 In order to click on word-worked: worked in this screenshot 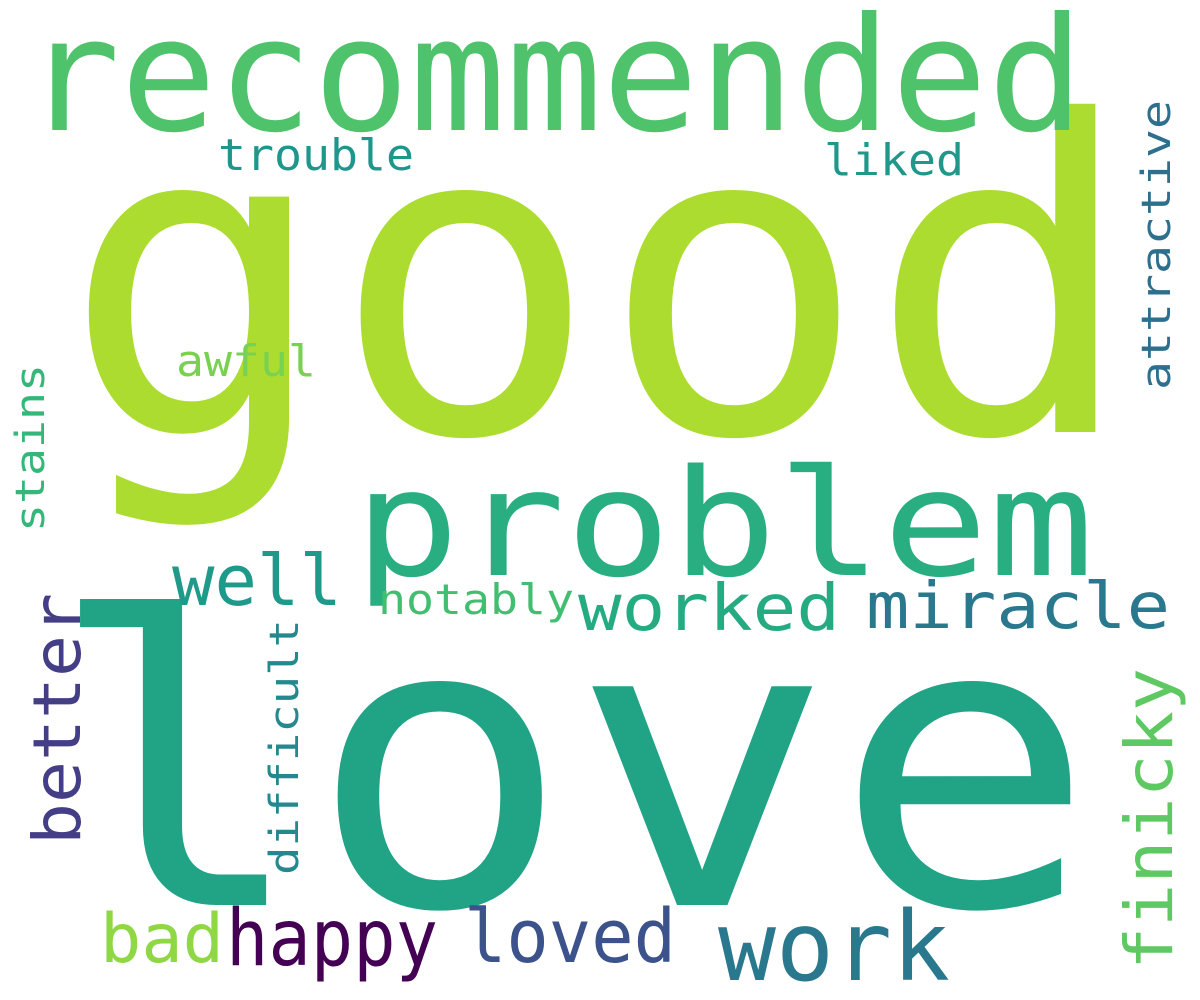, I will do `click(709, 609)`.